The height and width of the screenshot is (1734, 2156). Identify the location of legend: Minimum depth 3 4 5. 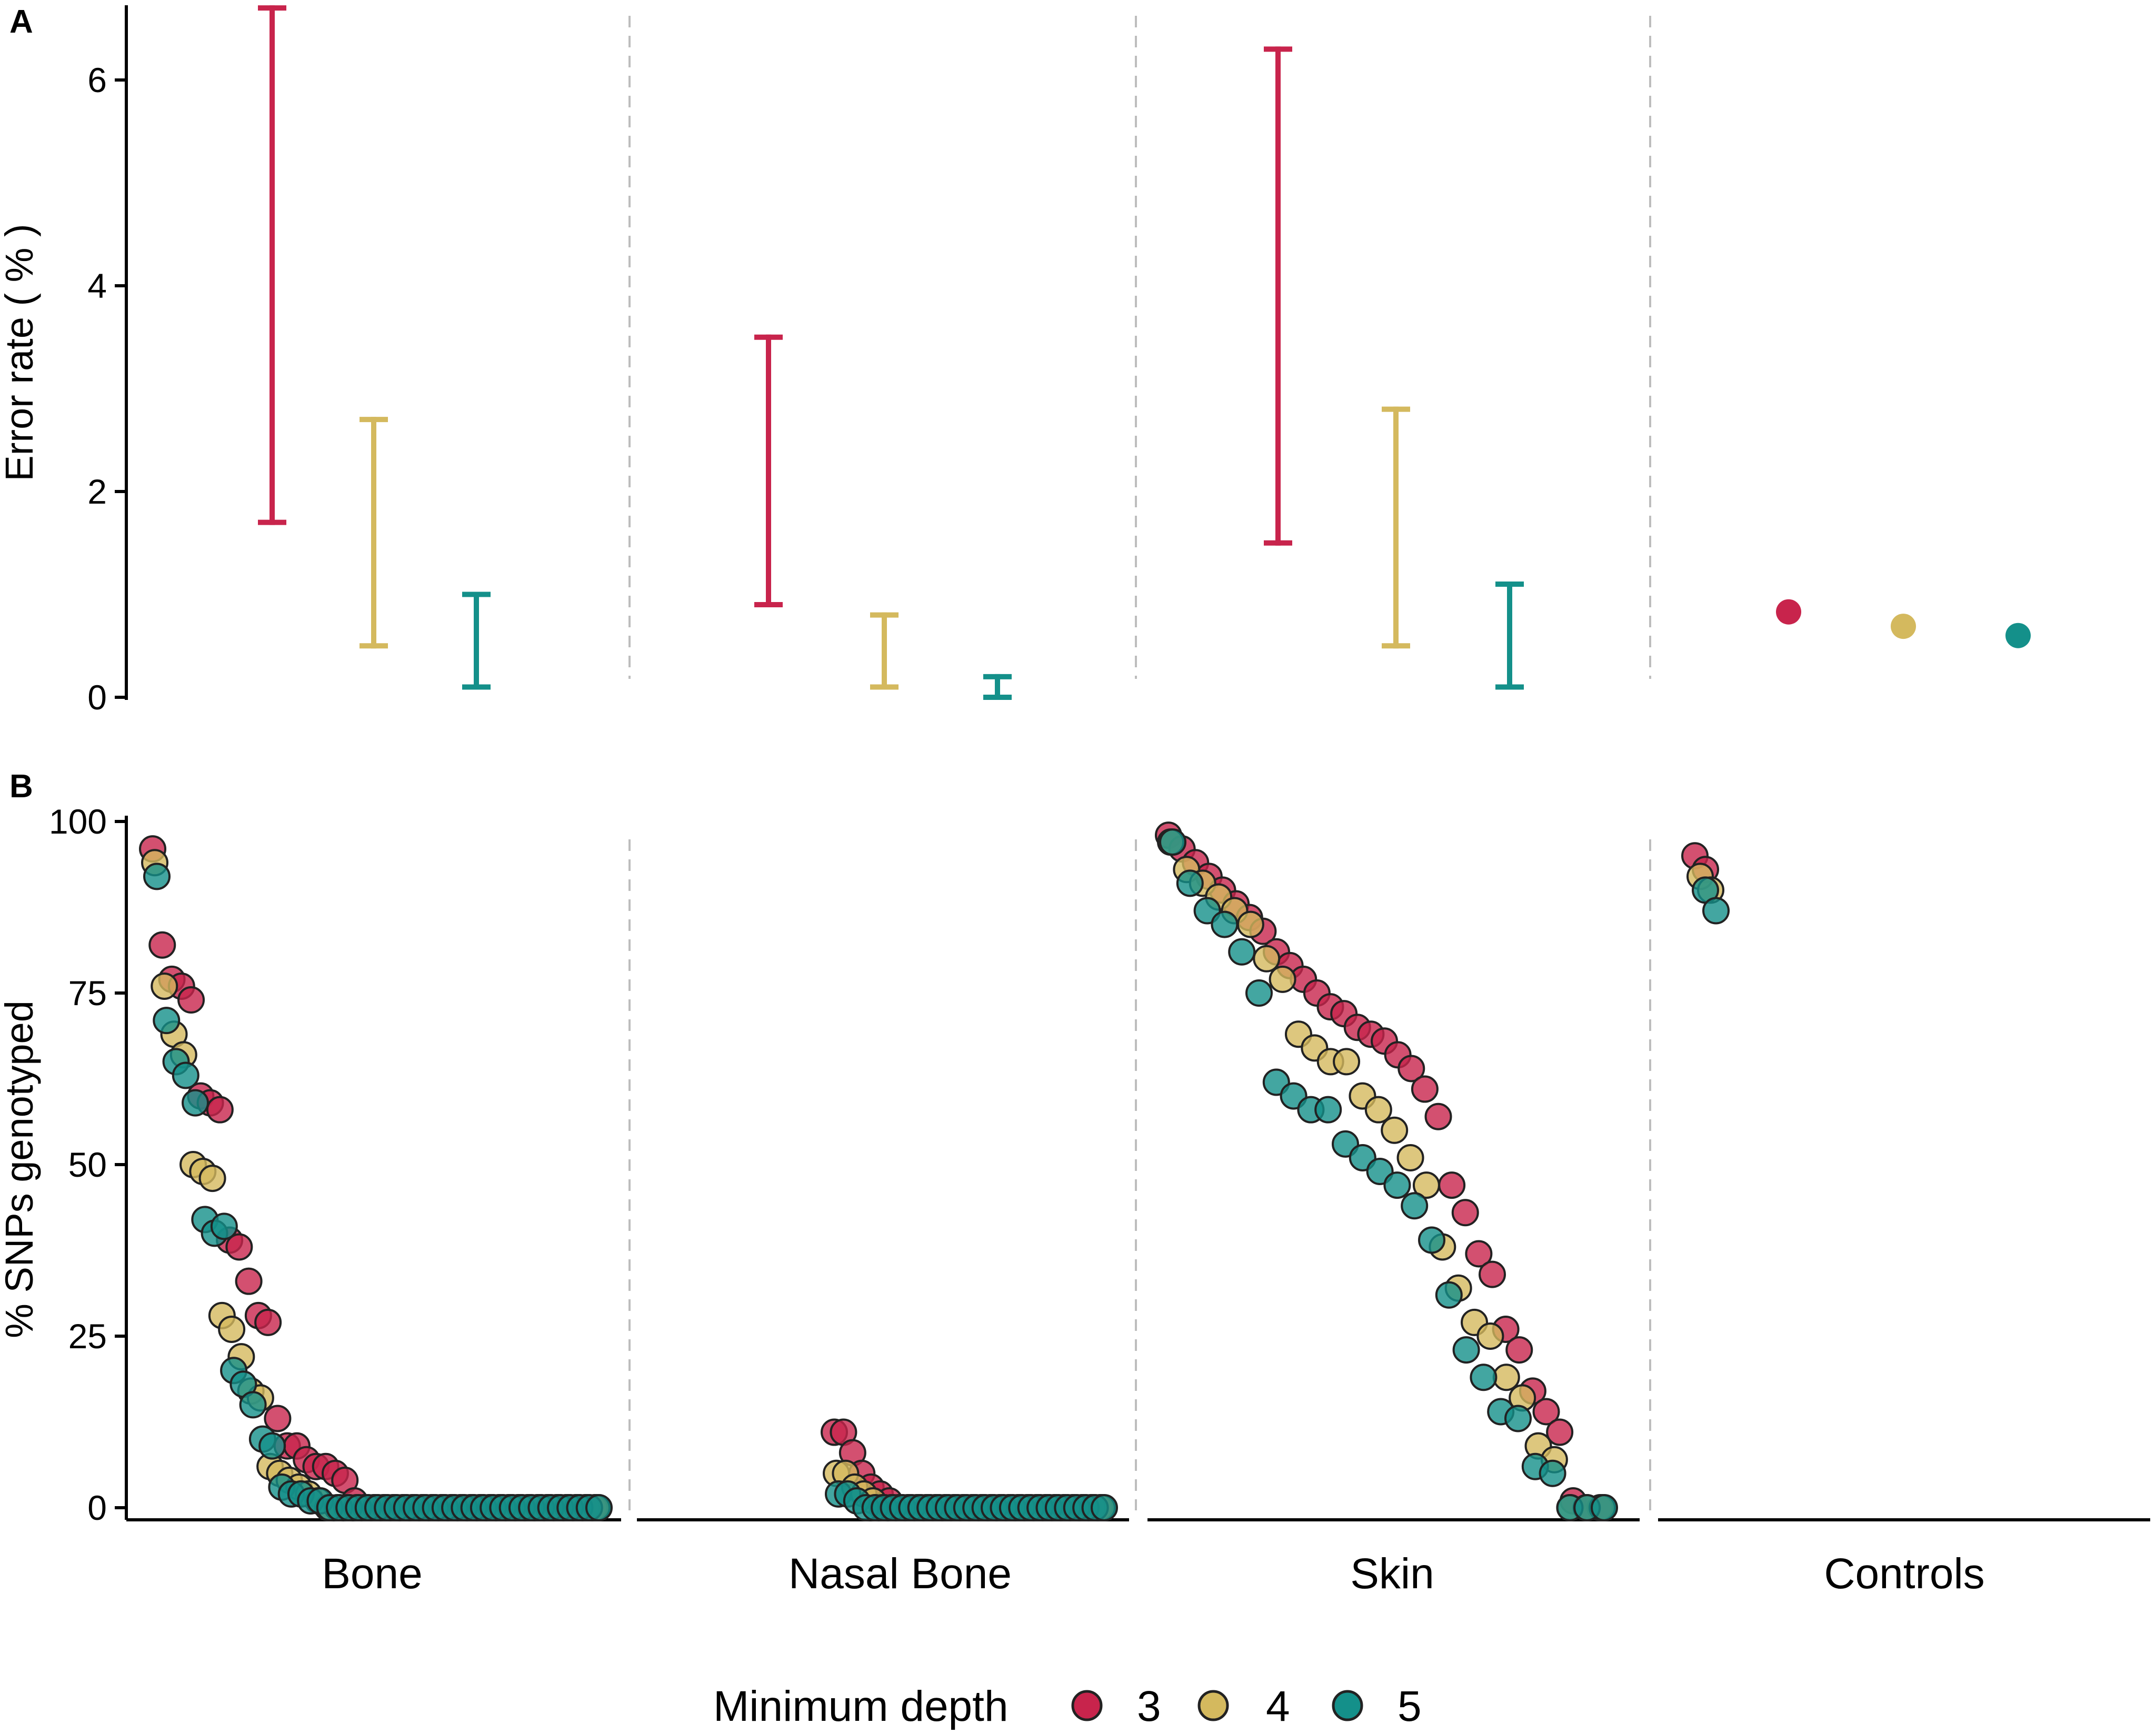
(1067, 1706).